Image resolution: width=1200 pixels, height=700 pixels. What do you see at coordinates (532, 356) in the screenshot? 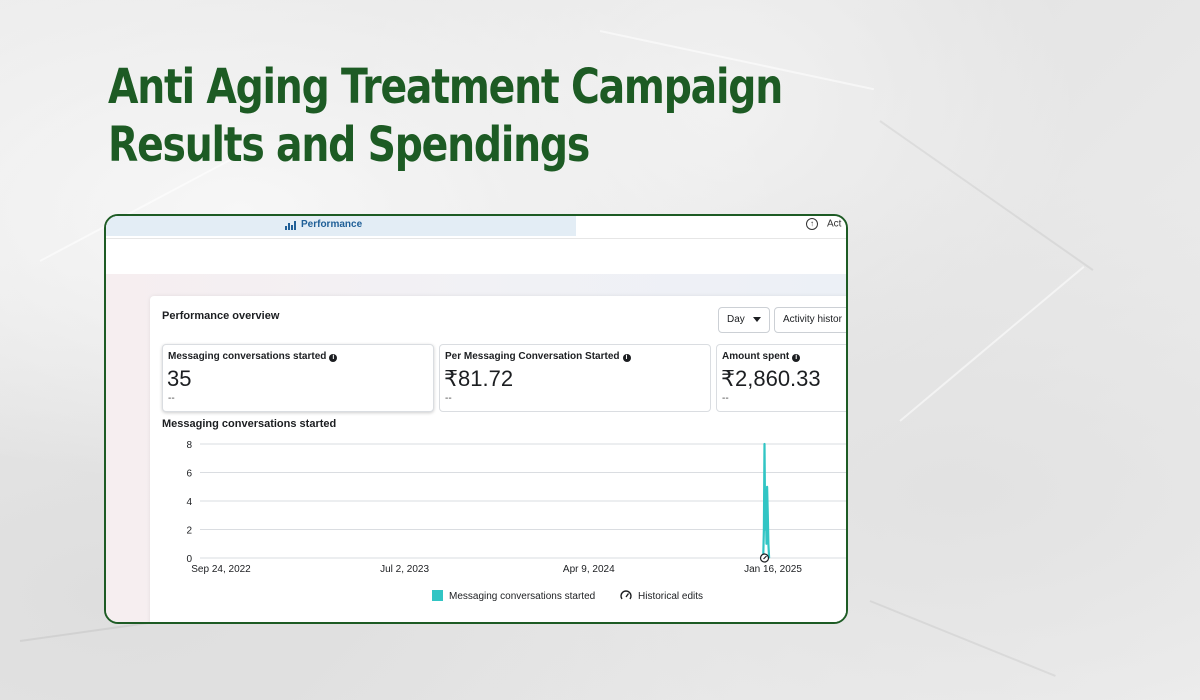
I see `metric-label-text: Per Messaging Conversation Started` at bounding box center [532, 356].